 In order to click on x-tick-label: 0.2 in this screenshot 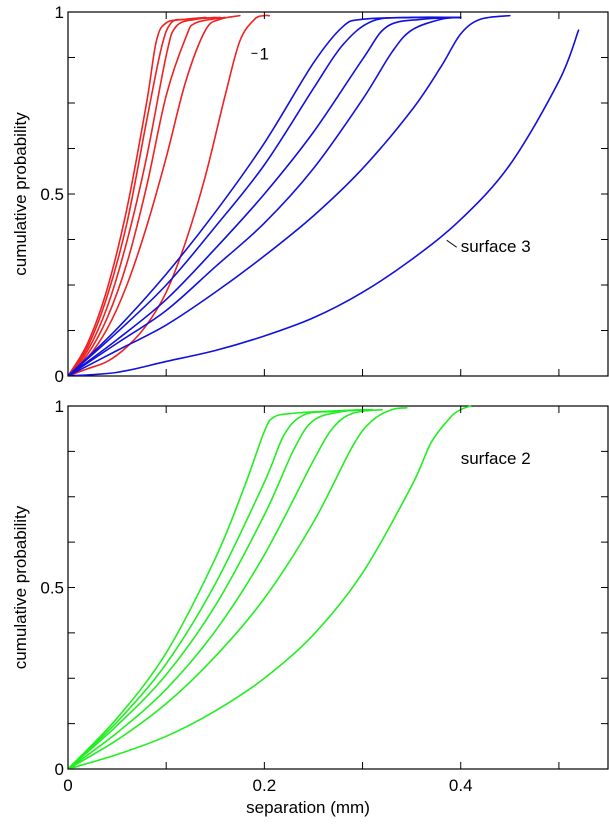, I will do `click(265, 785)`.